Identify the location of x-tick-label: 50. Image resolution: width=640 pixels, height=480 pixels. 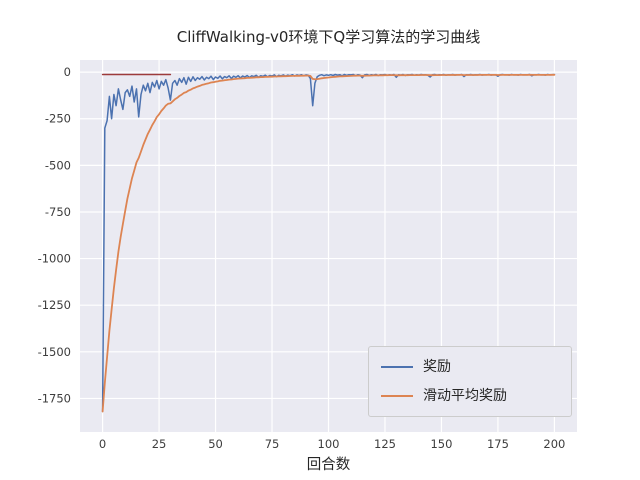
(215, 444).